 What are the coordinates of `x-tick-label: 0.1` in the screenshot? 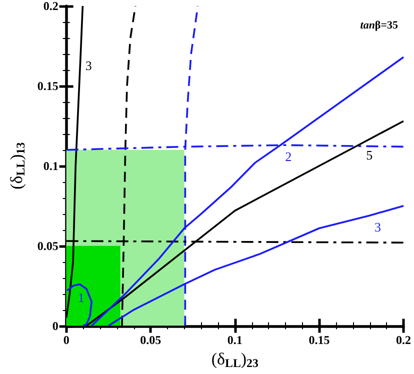 It's located at (234, 339).